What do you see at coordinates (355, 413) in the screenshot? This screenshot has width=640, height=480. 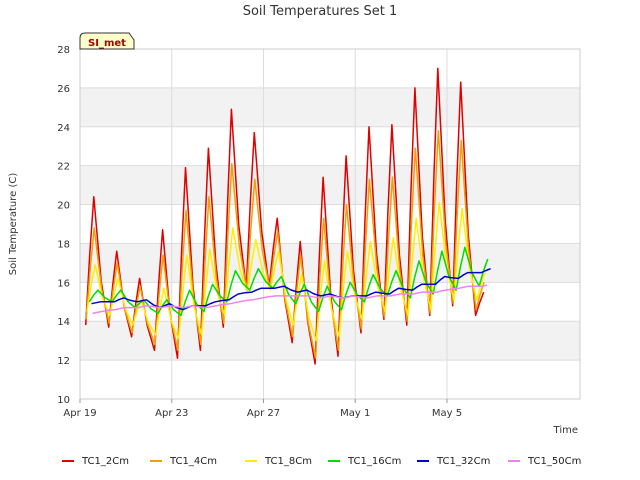 I see `x-tick-label: May 1` at bounding box center [355, 413].